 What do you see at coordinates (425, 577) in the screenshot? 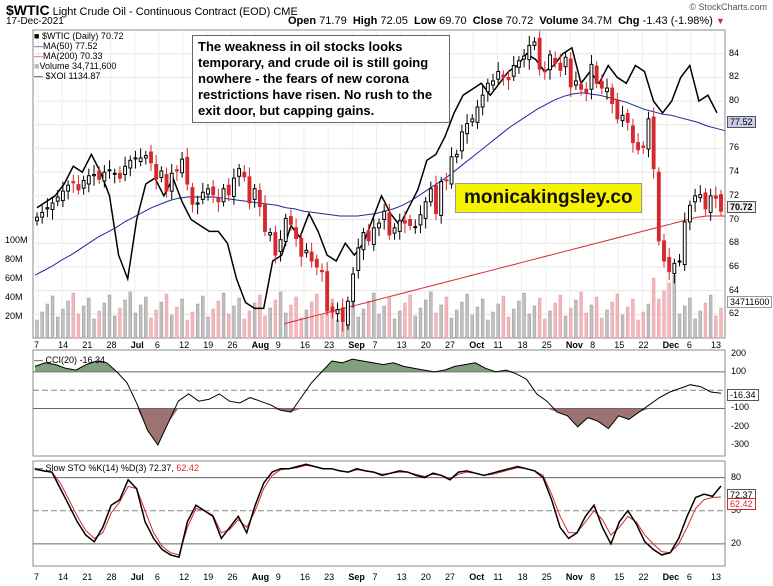
I see `date-tick-label: 20` at bounding box center [425, 577].